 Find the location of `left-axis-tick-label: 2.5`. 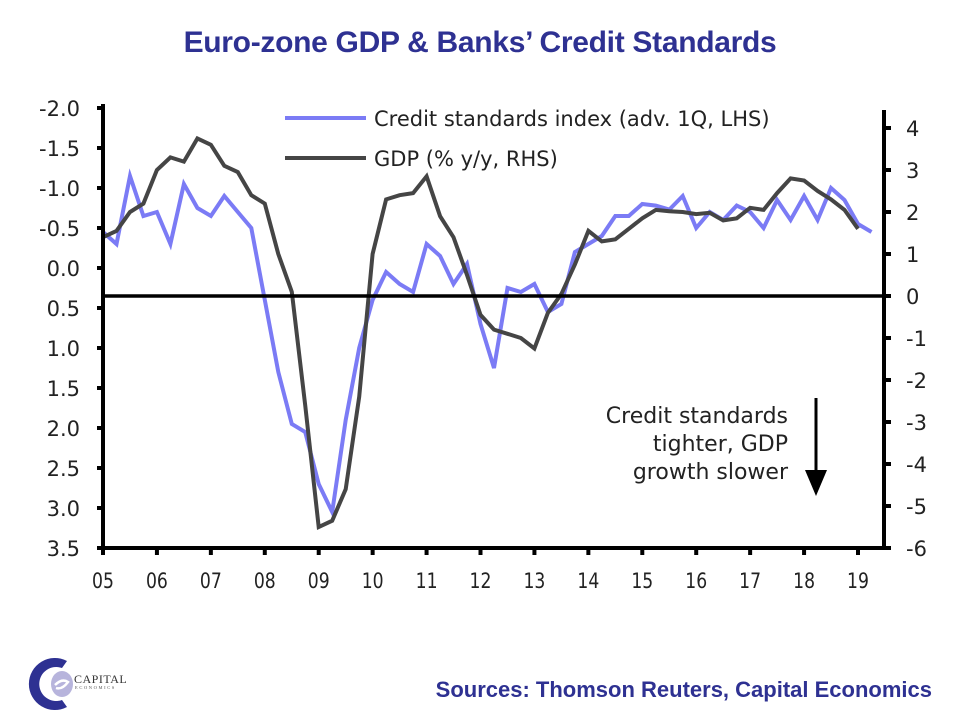

left-axis-tick-label: 2.5 is located at coordinates (63, 469).